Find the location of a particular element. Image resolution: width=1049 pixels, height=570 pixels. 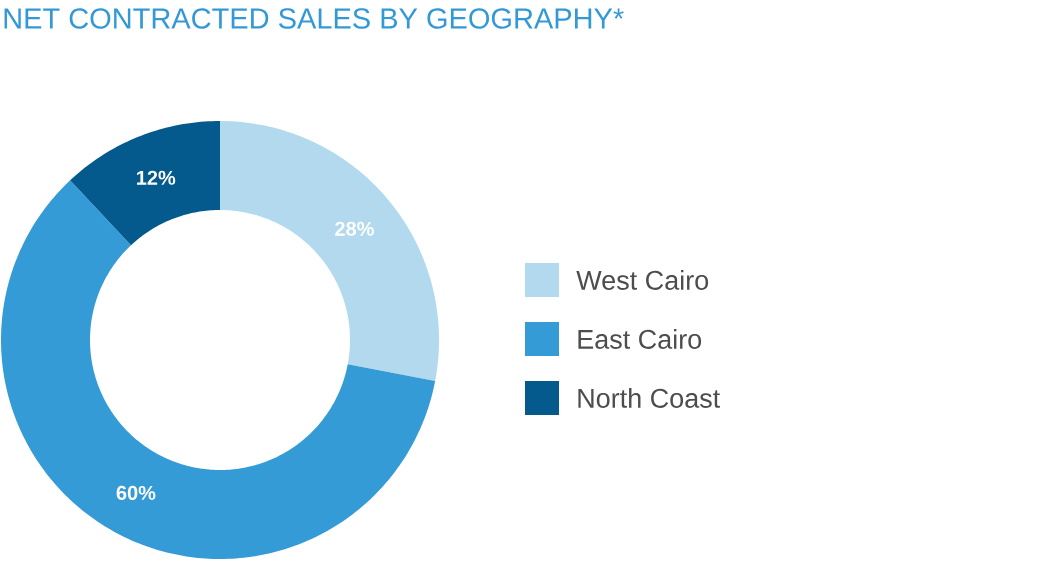

data-label: 60% is located at coordinates (136, 493).